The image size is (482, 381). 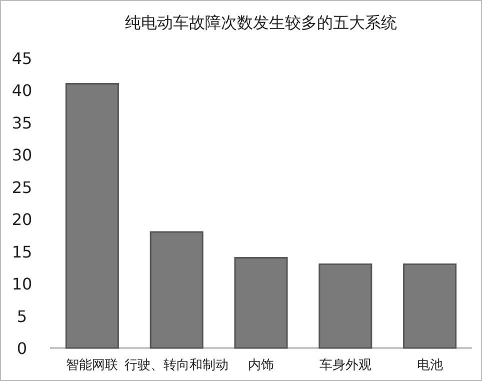 I want to click on y-tick-label: 0, so click(x=22, y=348).